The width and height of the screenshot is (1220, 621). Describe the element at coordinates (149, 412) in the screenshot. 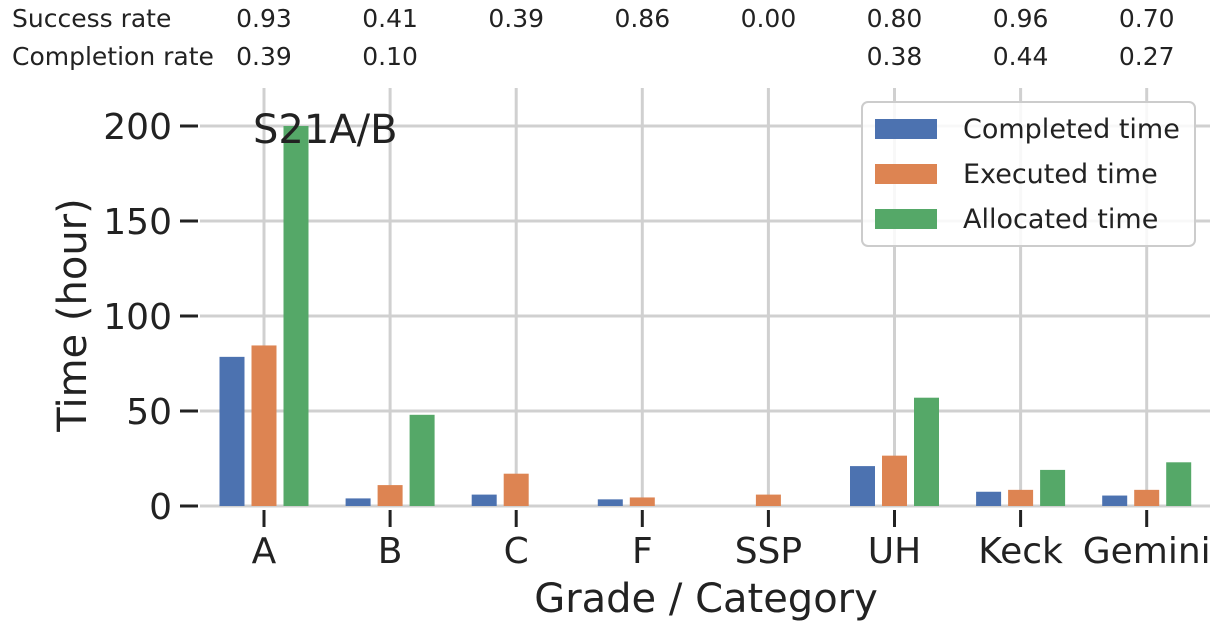

I see `y-tick-label: 50` at that location.